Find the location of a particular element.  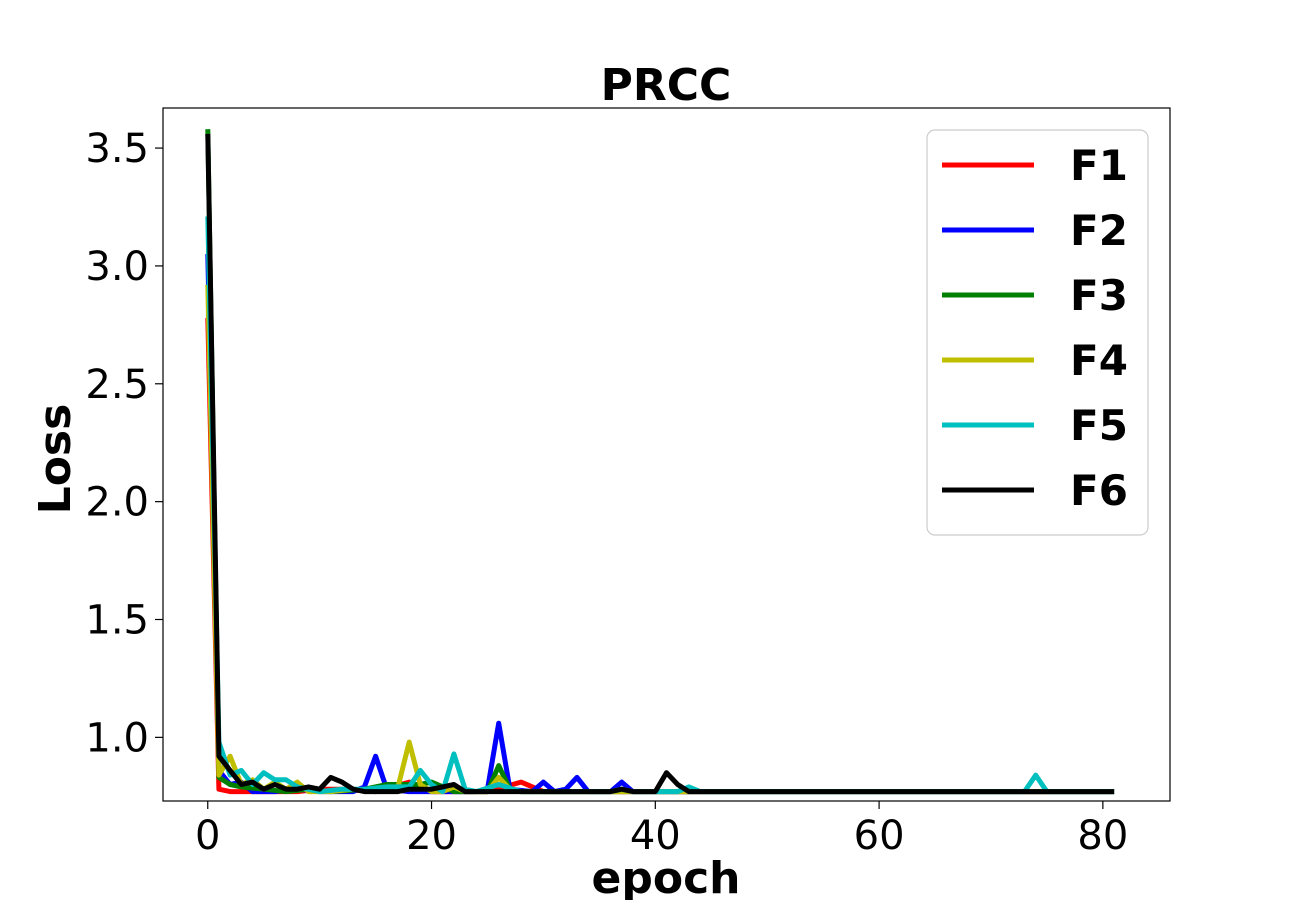

legend: F1 F2 F3 F4 F5 F6 is located at coordinates (1037, 332).